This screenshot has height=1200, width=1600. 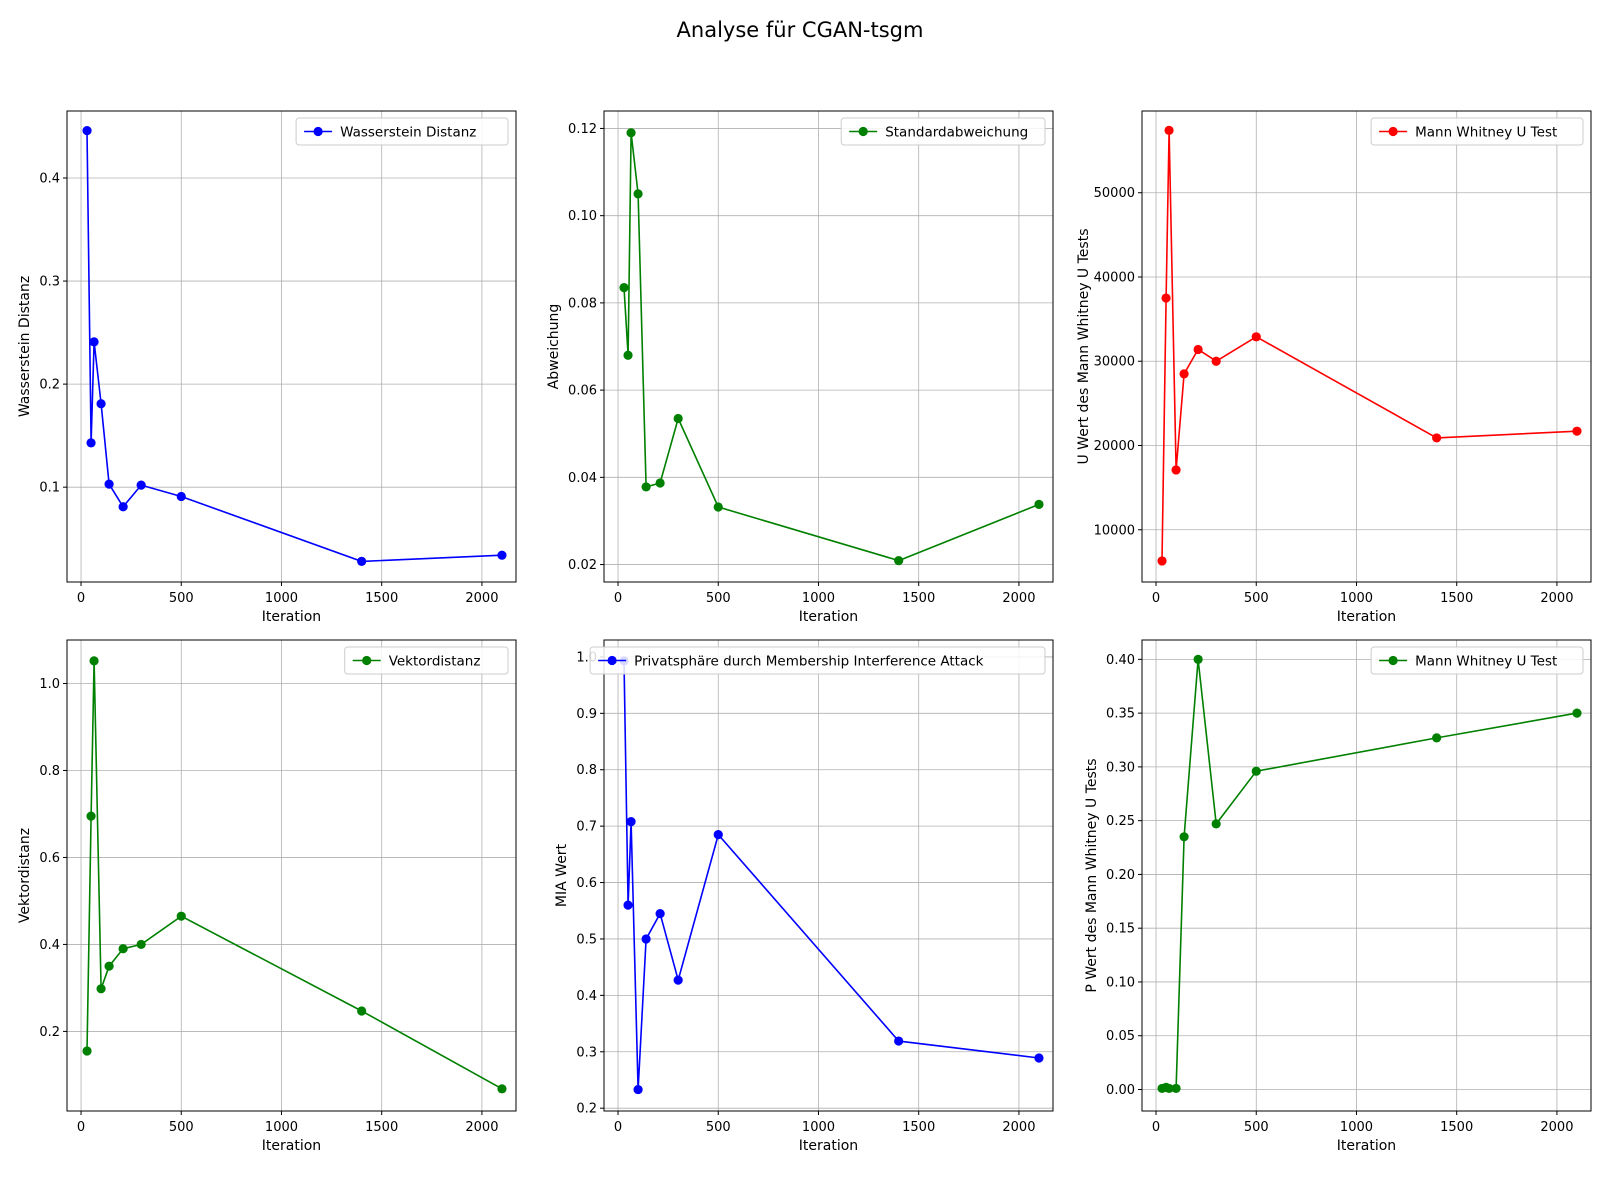 I want to click on y-axis-label: Abweichung, so click(x=554, y=347).